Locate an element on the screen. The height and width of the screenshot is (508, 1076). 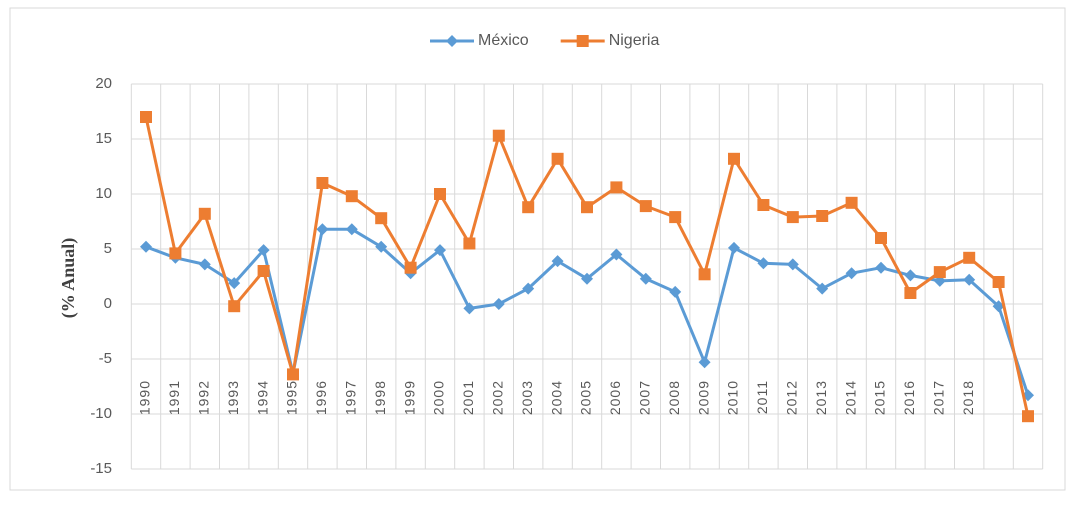
x-tick-label: 2000 is located at coordinates (439, 397).